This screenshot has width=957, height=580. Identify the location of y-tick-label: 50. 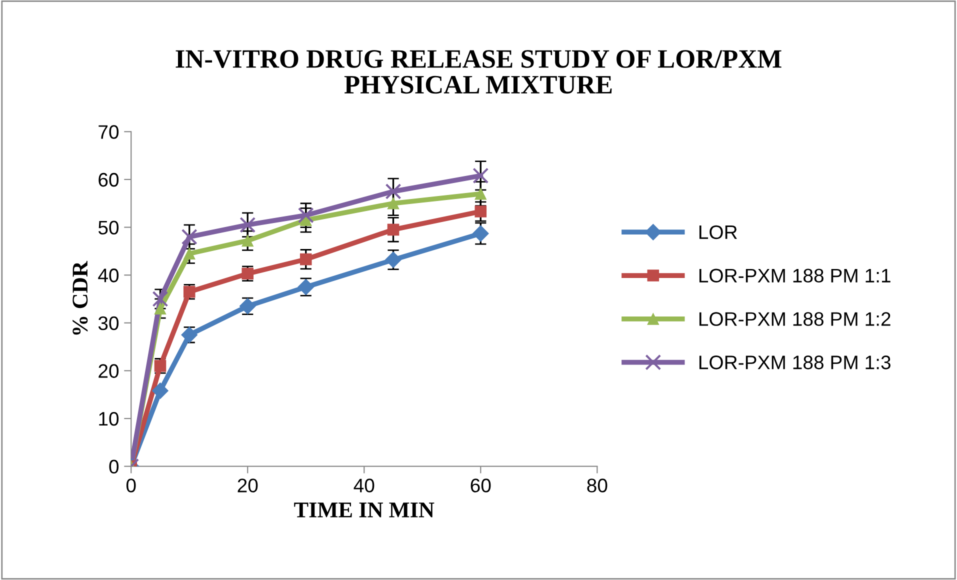
(108, 227).